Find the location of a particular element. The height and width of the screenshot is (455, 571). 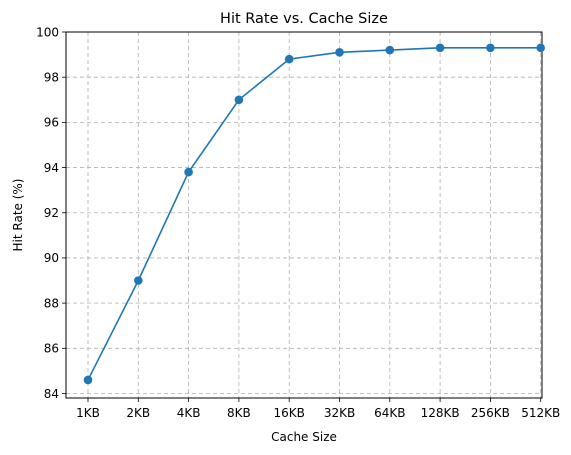

y-tick-label: 96 is located at coordinates (51, 123).